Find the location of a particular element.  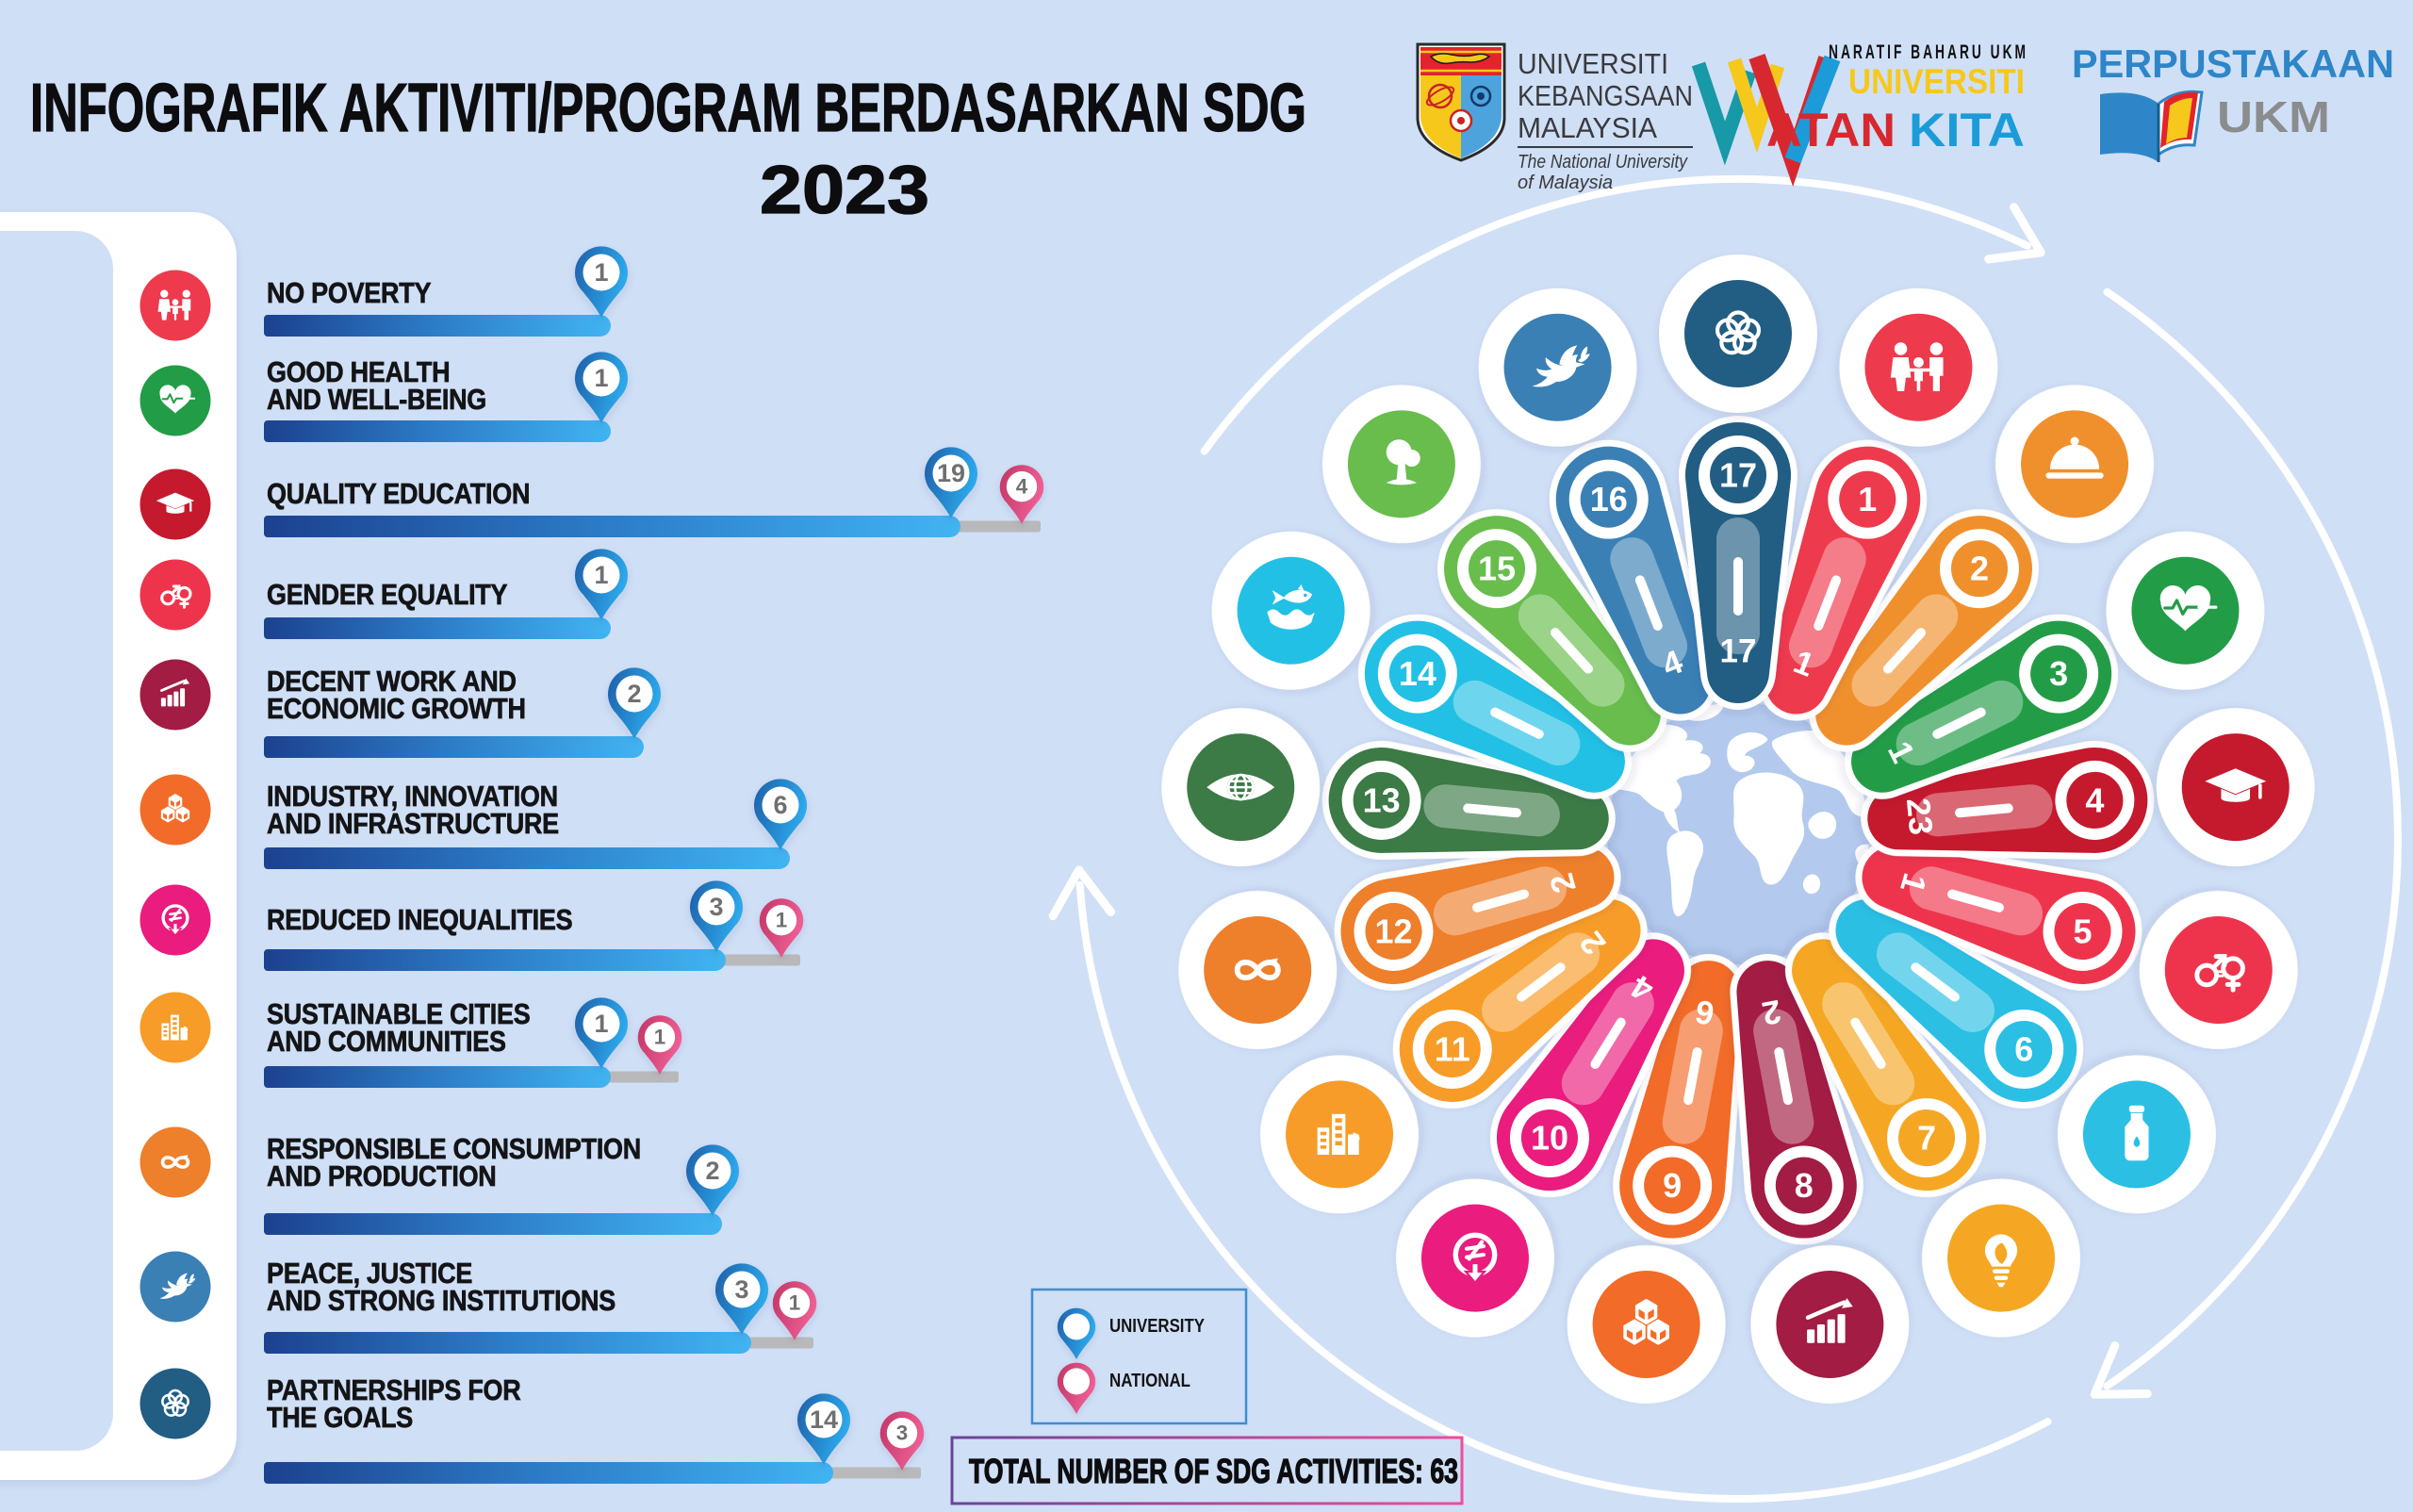

wheel-icon-sdg8 is located at coordinates (1830, 1324).